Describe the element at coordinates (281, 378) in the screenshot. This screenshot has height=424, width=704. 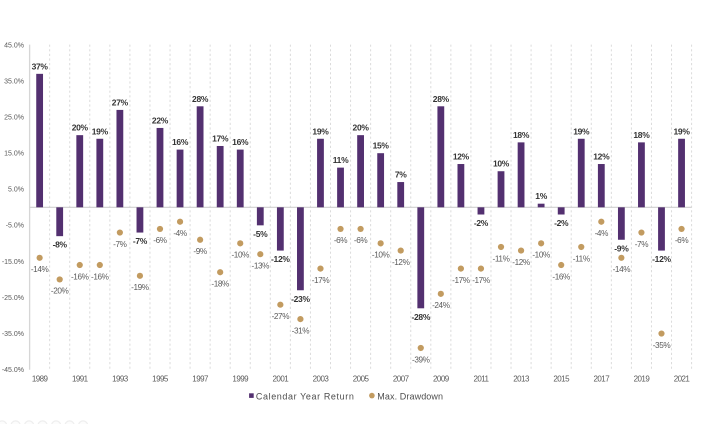
I see `svg-text: 2001` at that location.